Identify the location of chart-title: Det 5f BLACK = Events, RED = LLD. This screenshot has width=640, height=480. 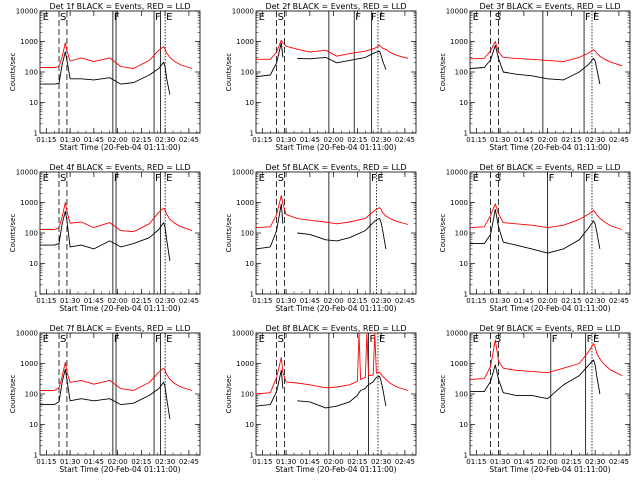
(335, 167).